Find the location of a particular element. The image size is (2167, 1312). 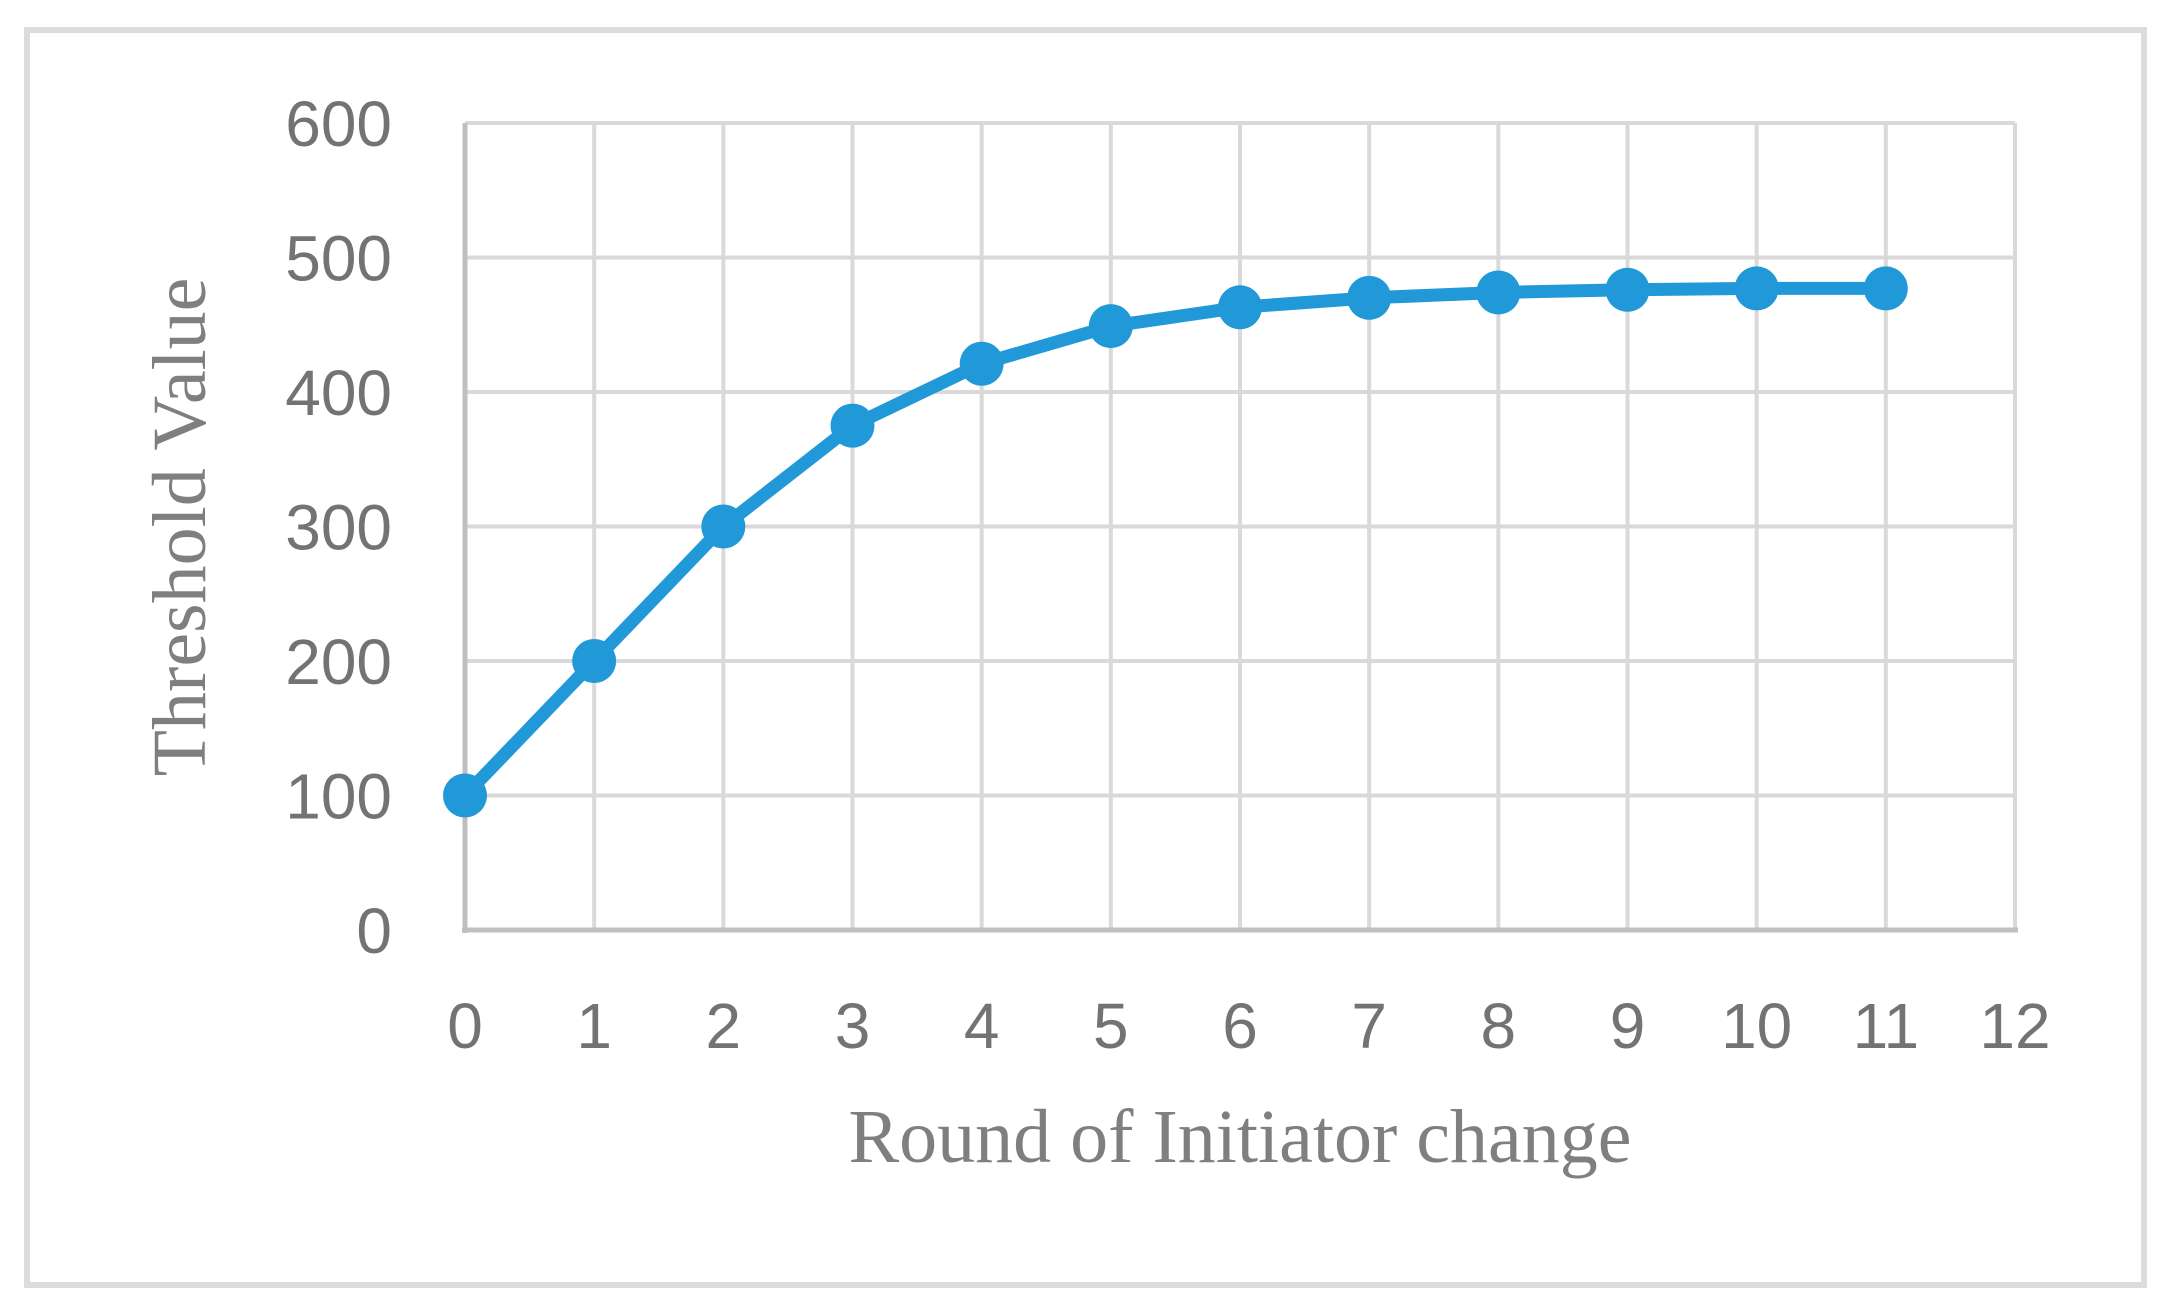

x-tick-label: 7 is located at coordinates (1369, 1026).